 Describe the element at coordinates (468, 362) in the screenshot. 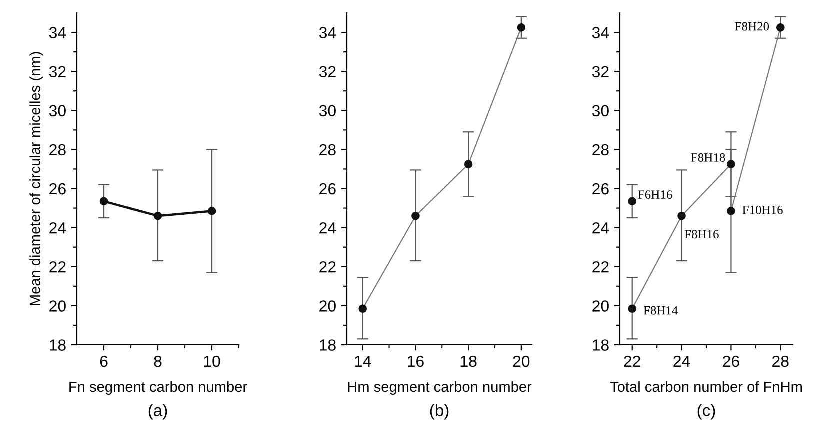

I see `x-tick-label: 18` at that location.